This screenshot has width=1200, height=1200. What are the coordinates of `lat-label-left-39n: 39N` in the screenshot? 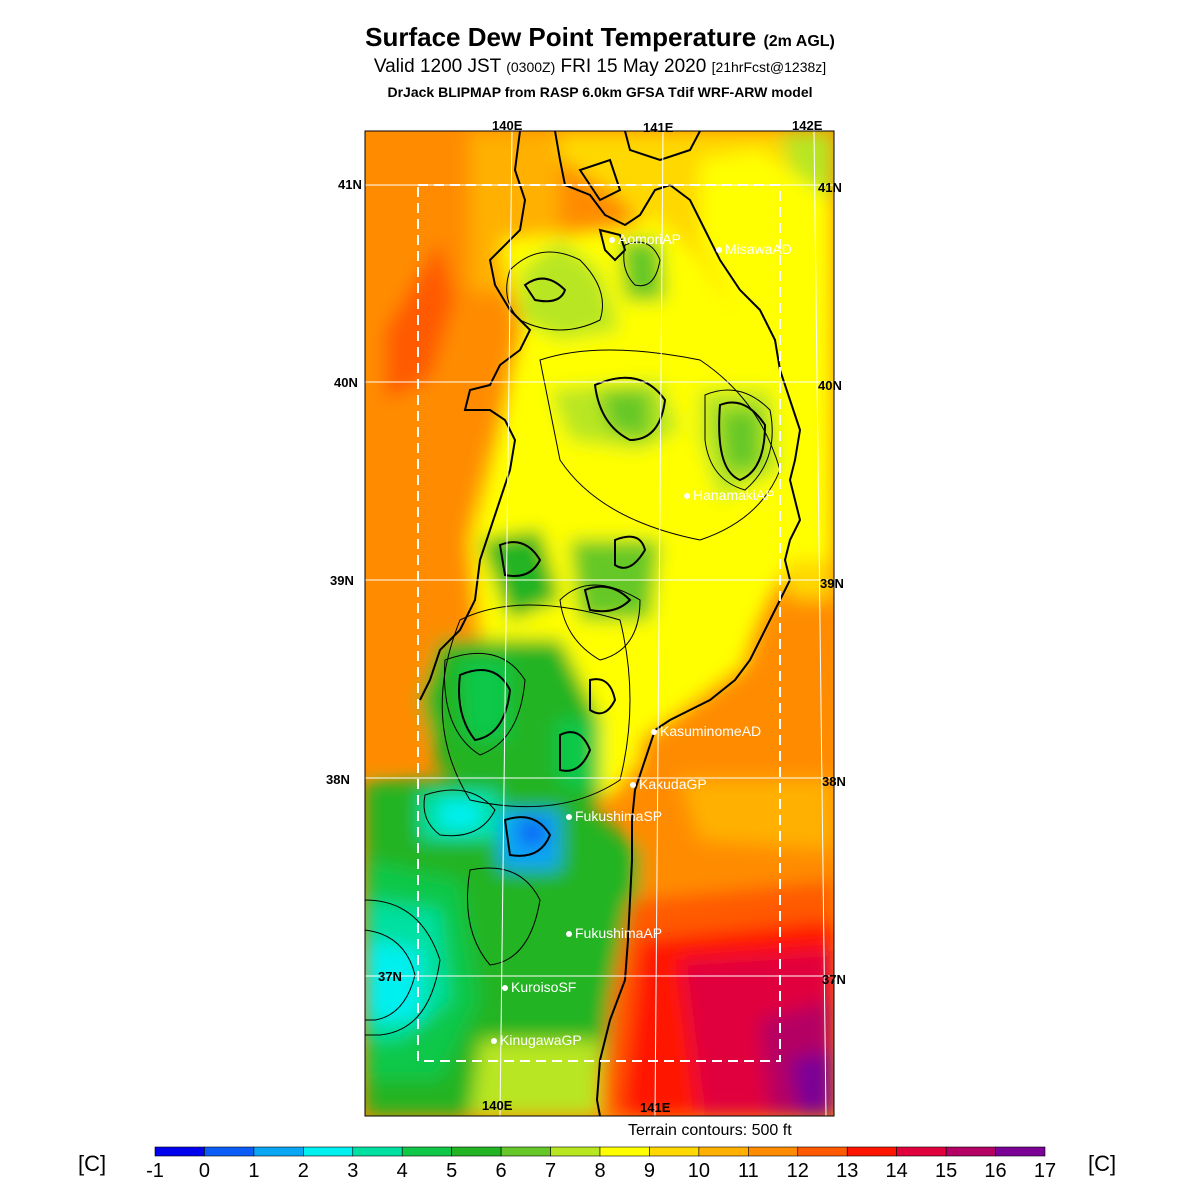 It's located at (342, 580).